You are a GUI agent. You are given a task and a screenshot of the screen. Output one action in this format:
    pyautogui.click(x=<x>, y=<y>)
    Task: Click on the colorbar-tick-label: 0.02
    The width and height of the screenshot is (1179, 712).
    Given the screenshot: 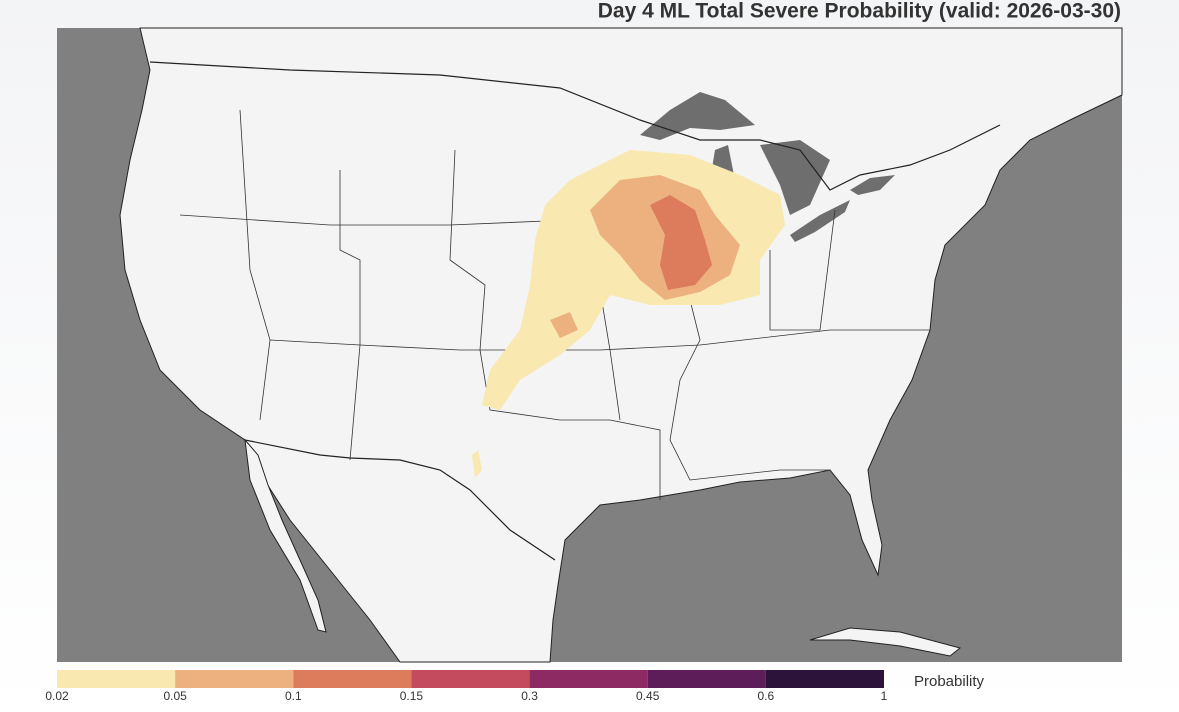 What is the action you would take?
    pyautogui.click(x=57, y=696)
    